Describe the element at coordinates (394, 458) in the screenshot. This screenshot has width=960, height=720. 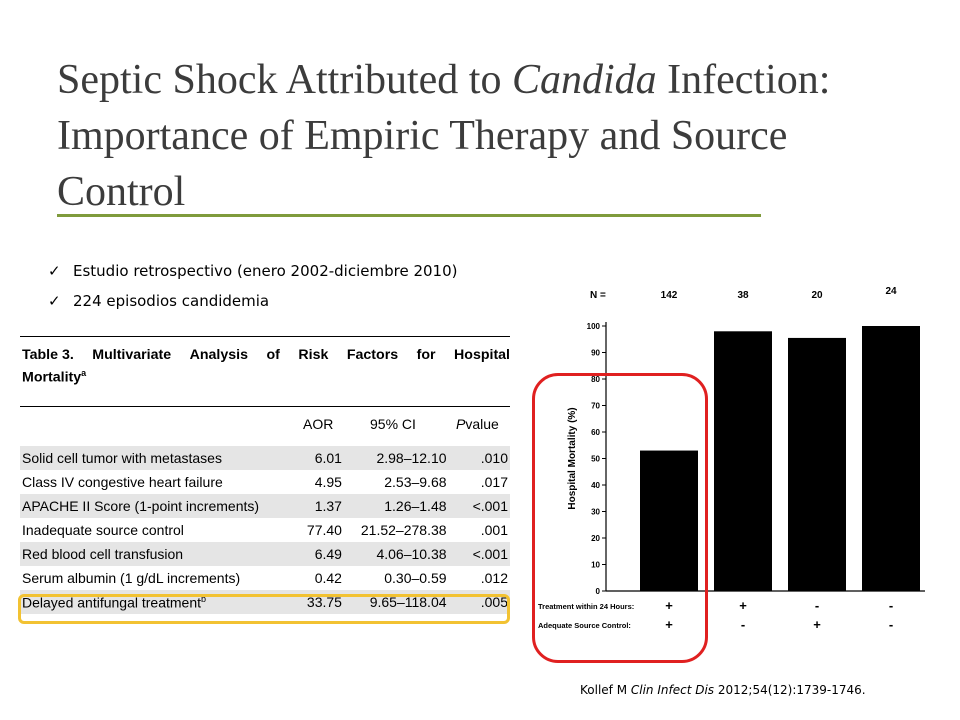
I see `ci-cell: 2.98–12.10` at that location.